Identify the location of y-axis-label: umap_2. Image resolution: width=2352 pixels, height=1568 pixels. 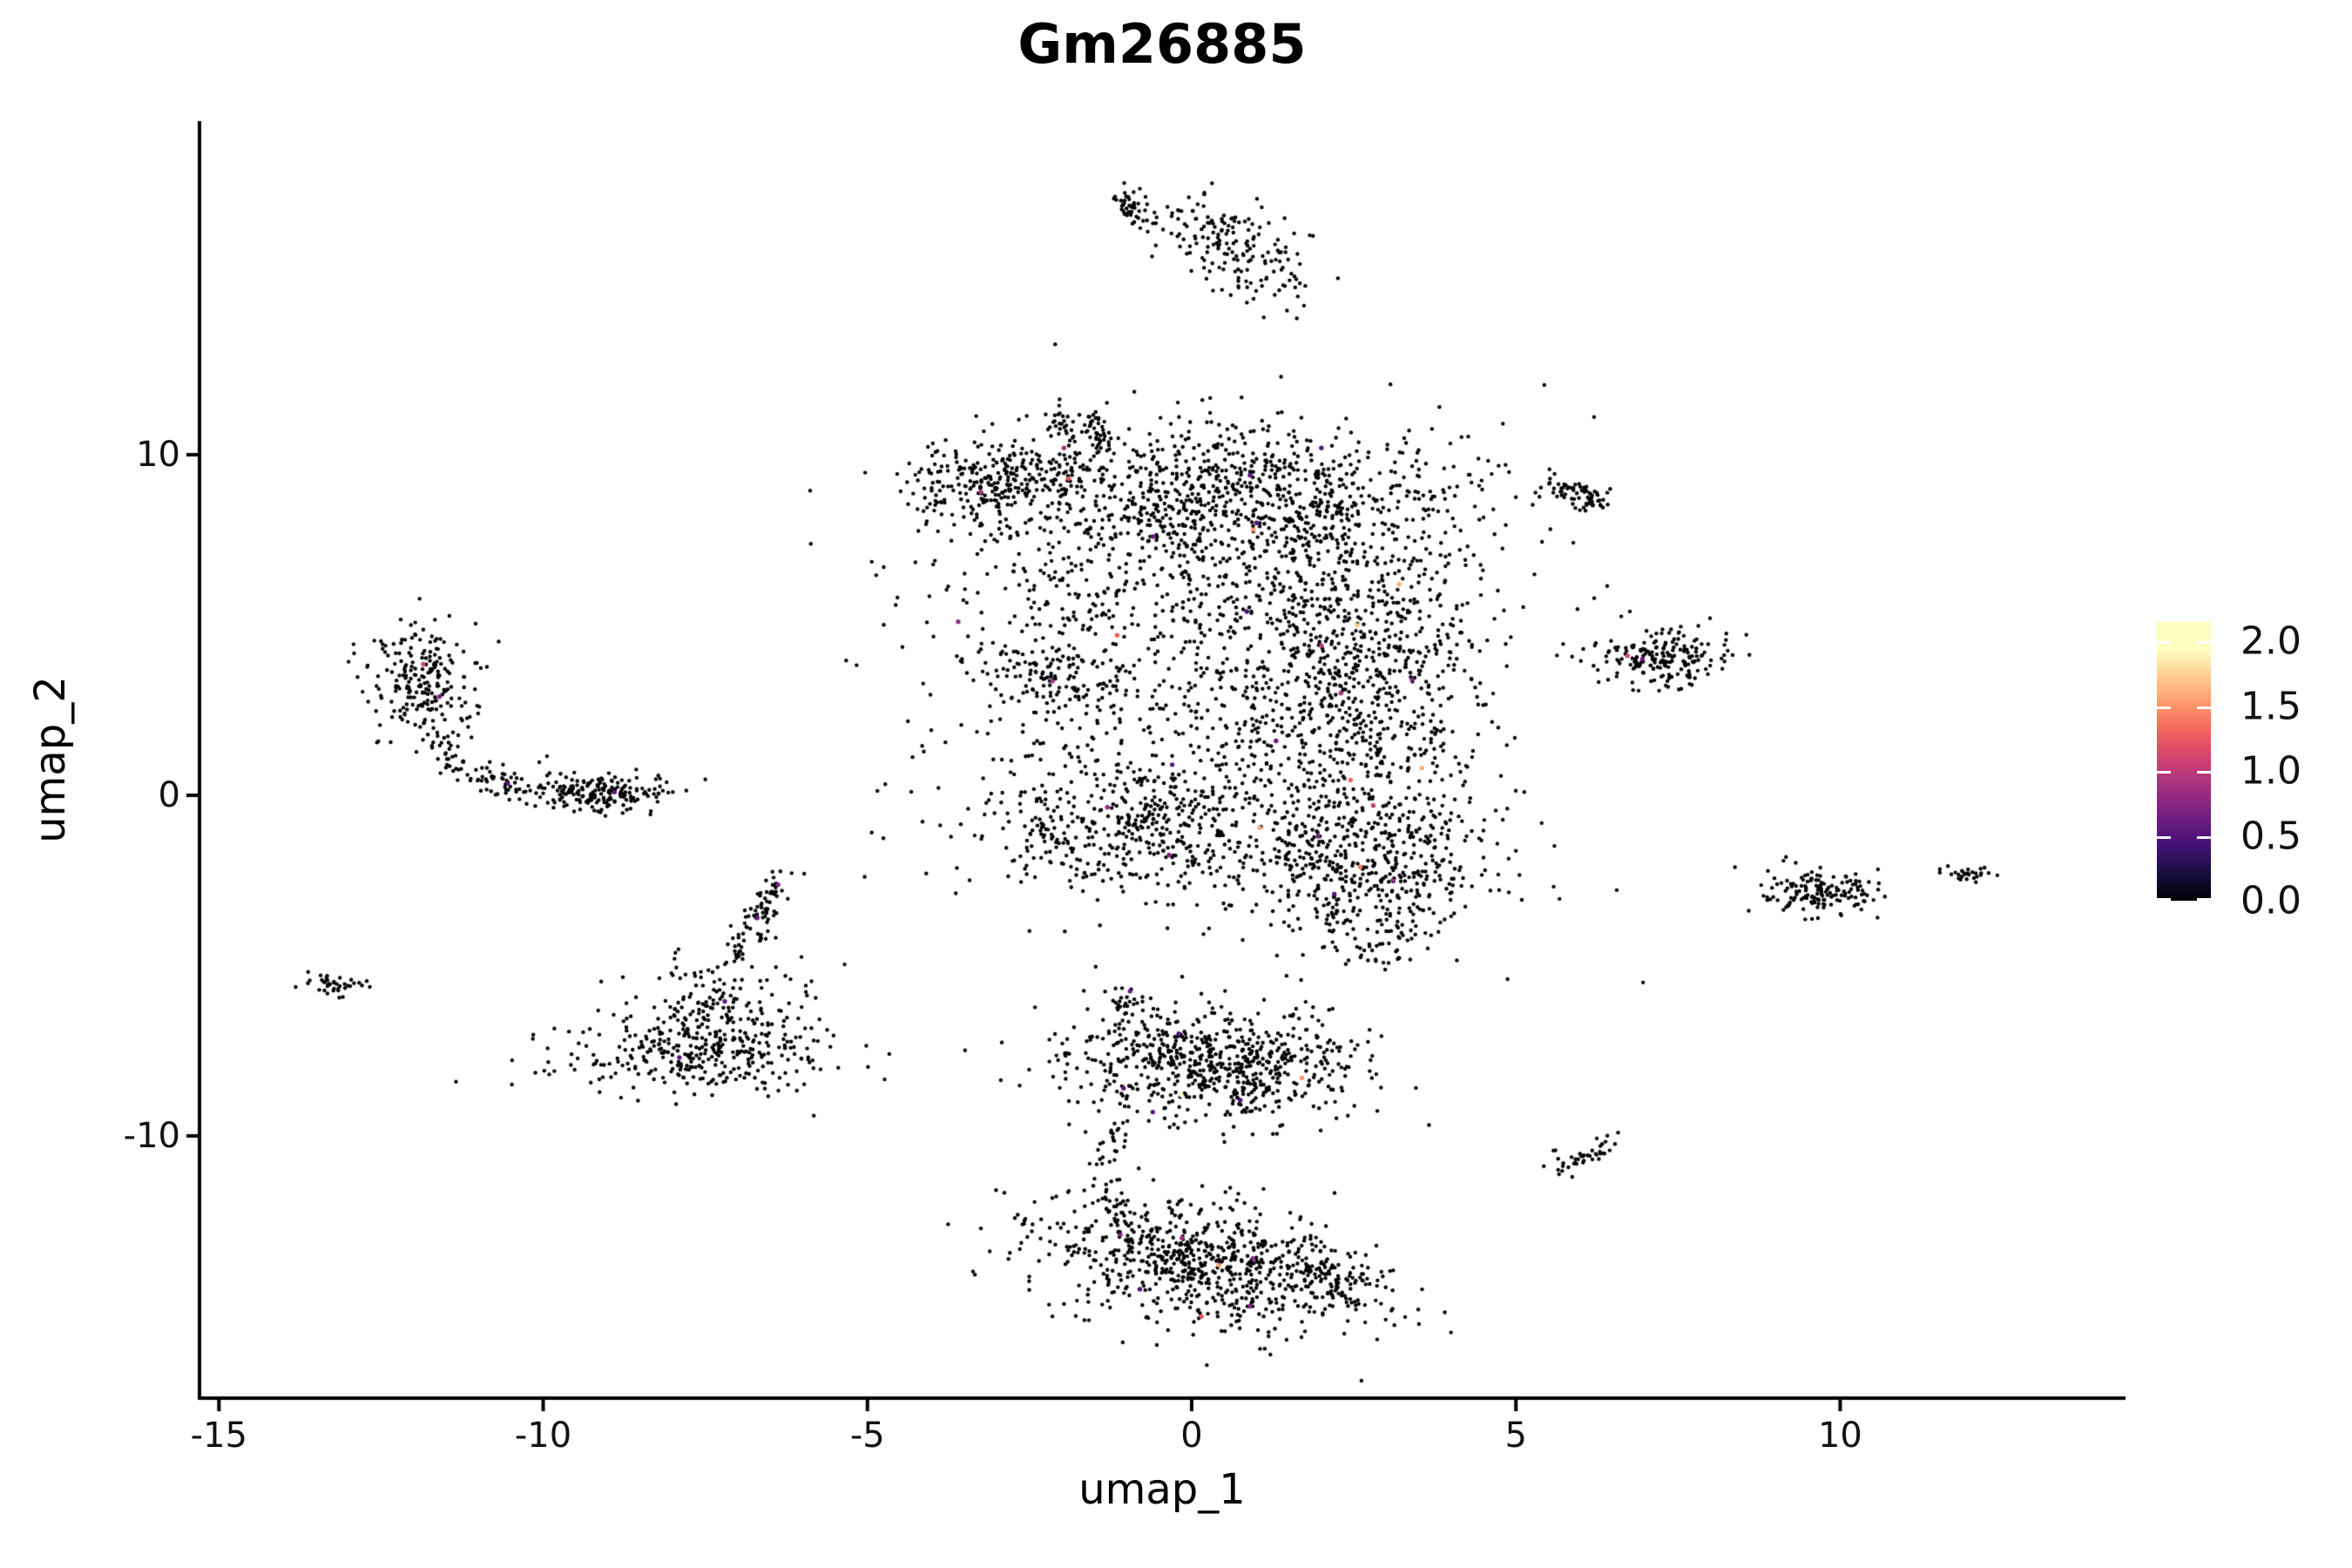
(50, 759).